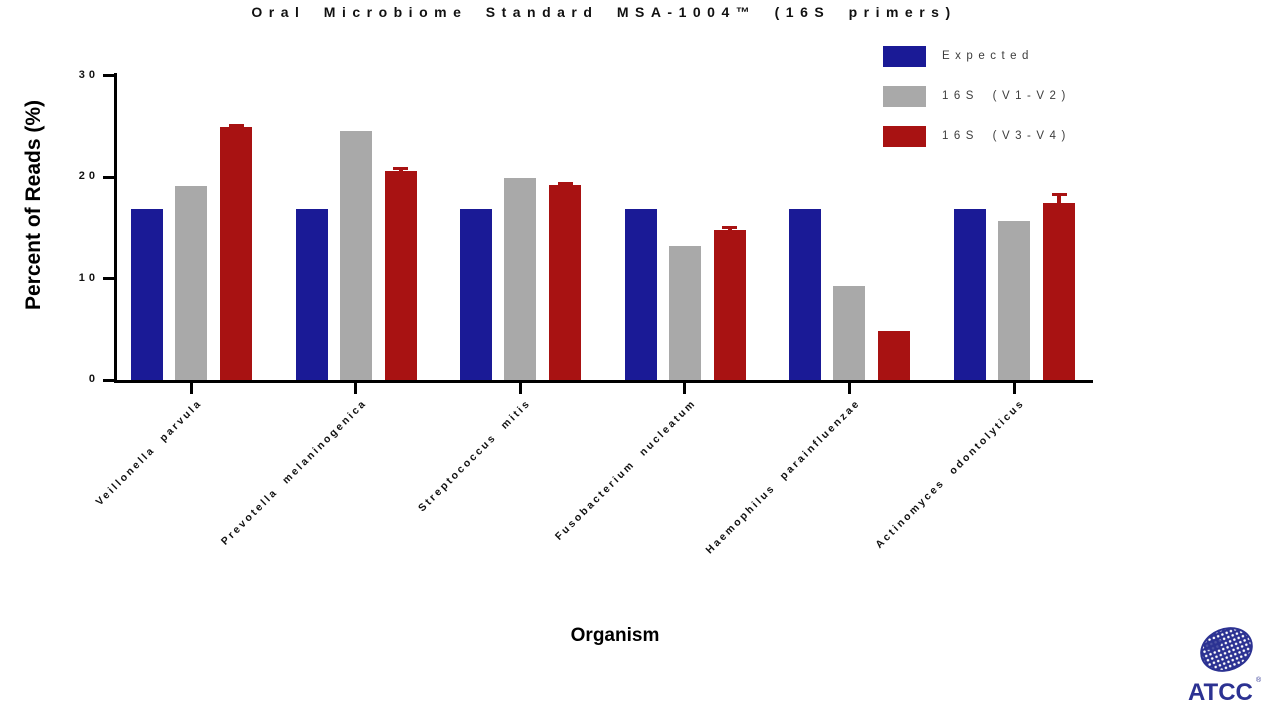 The height and width of the screenshot is (707, 1269). What do you see at coordinates (615, 635) in the screenshot?
I see `x-axis-title: Organism` at bounding box center [615, 635].